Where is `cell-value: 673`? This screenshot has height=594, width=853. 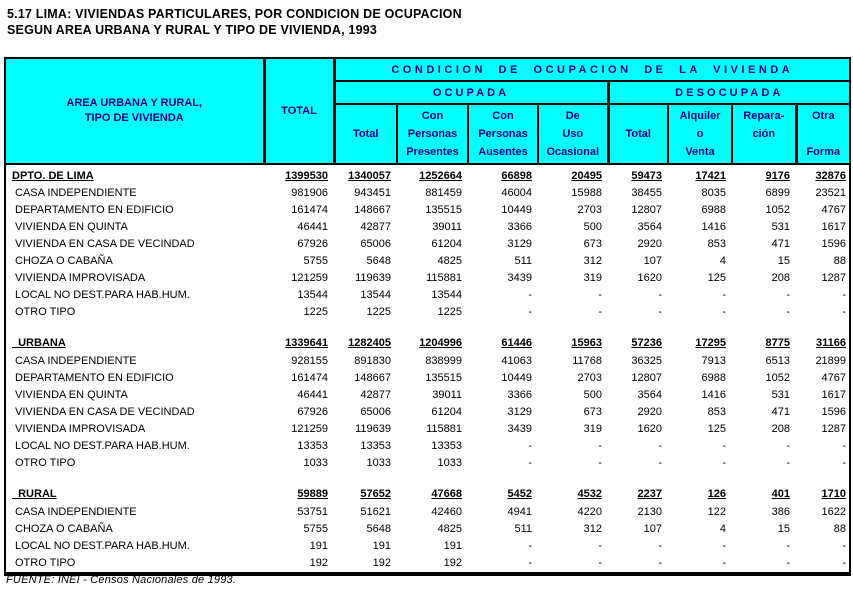 cell-value: 673 is located at coordinates (592, 412).